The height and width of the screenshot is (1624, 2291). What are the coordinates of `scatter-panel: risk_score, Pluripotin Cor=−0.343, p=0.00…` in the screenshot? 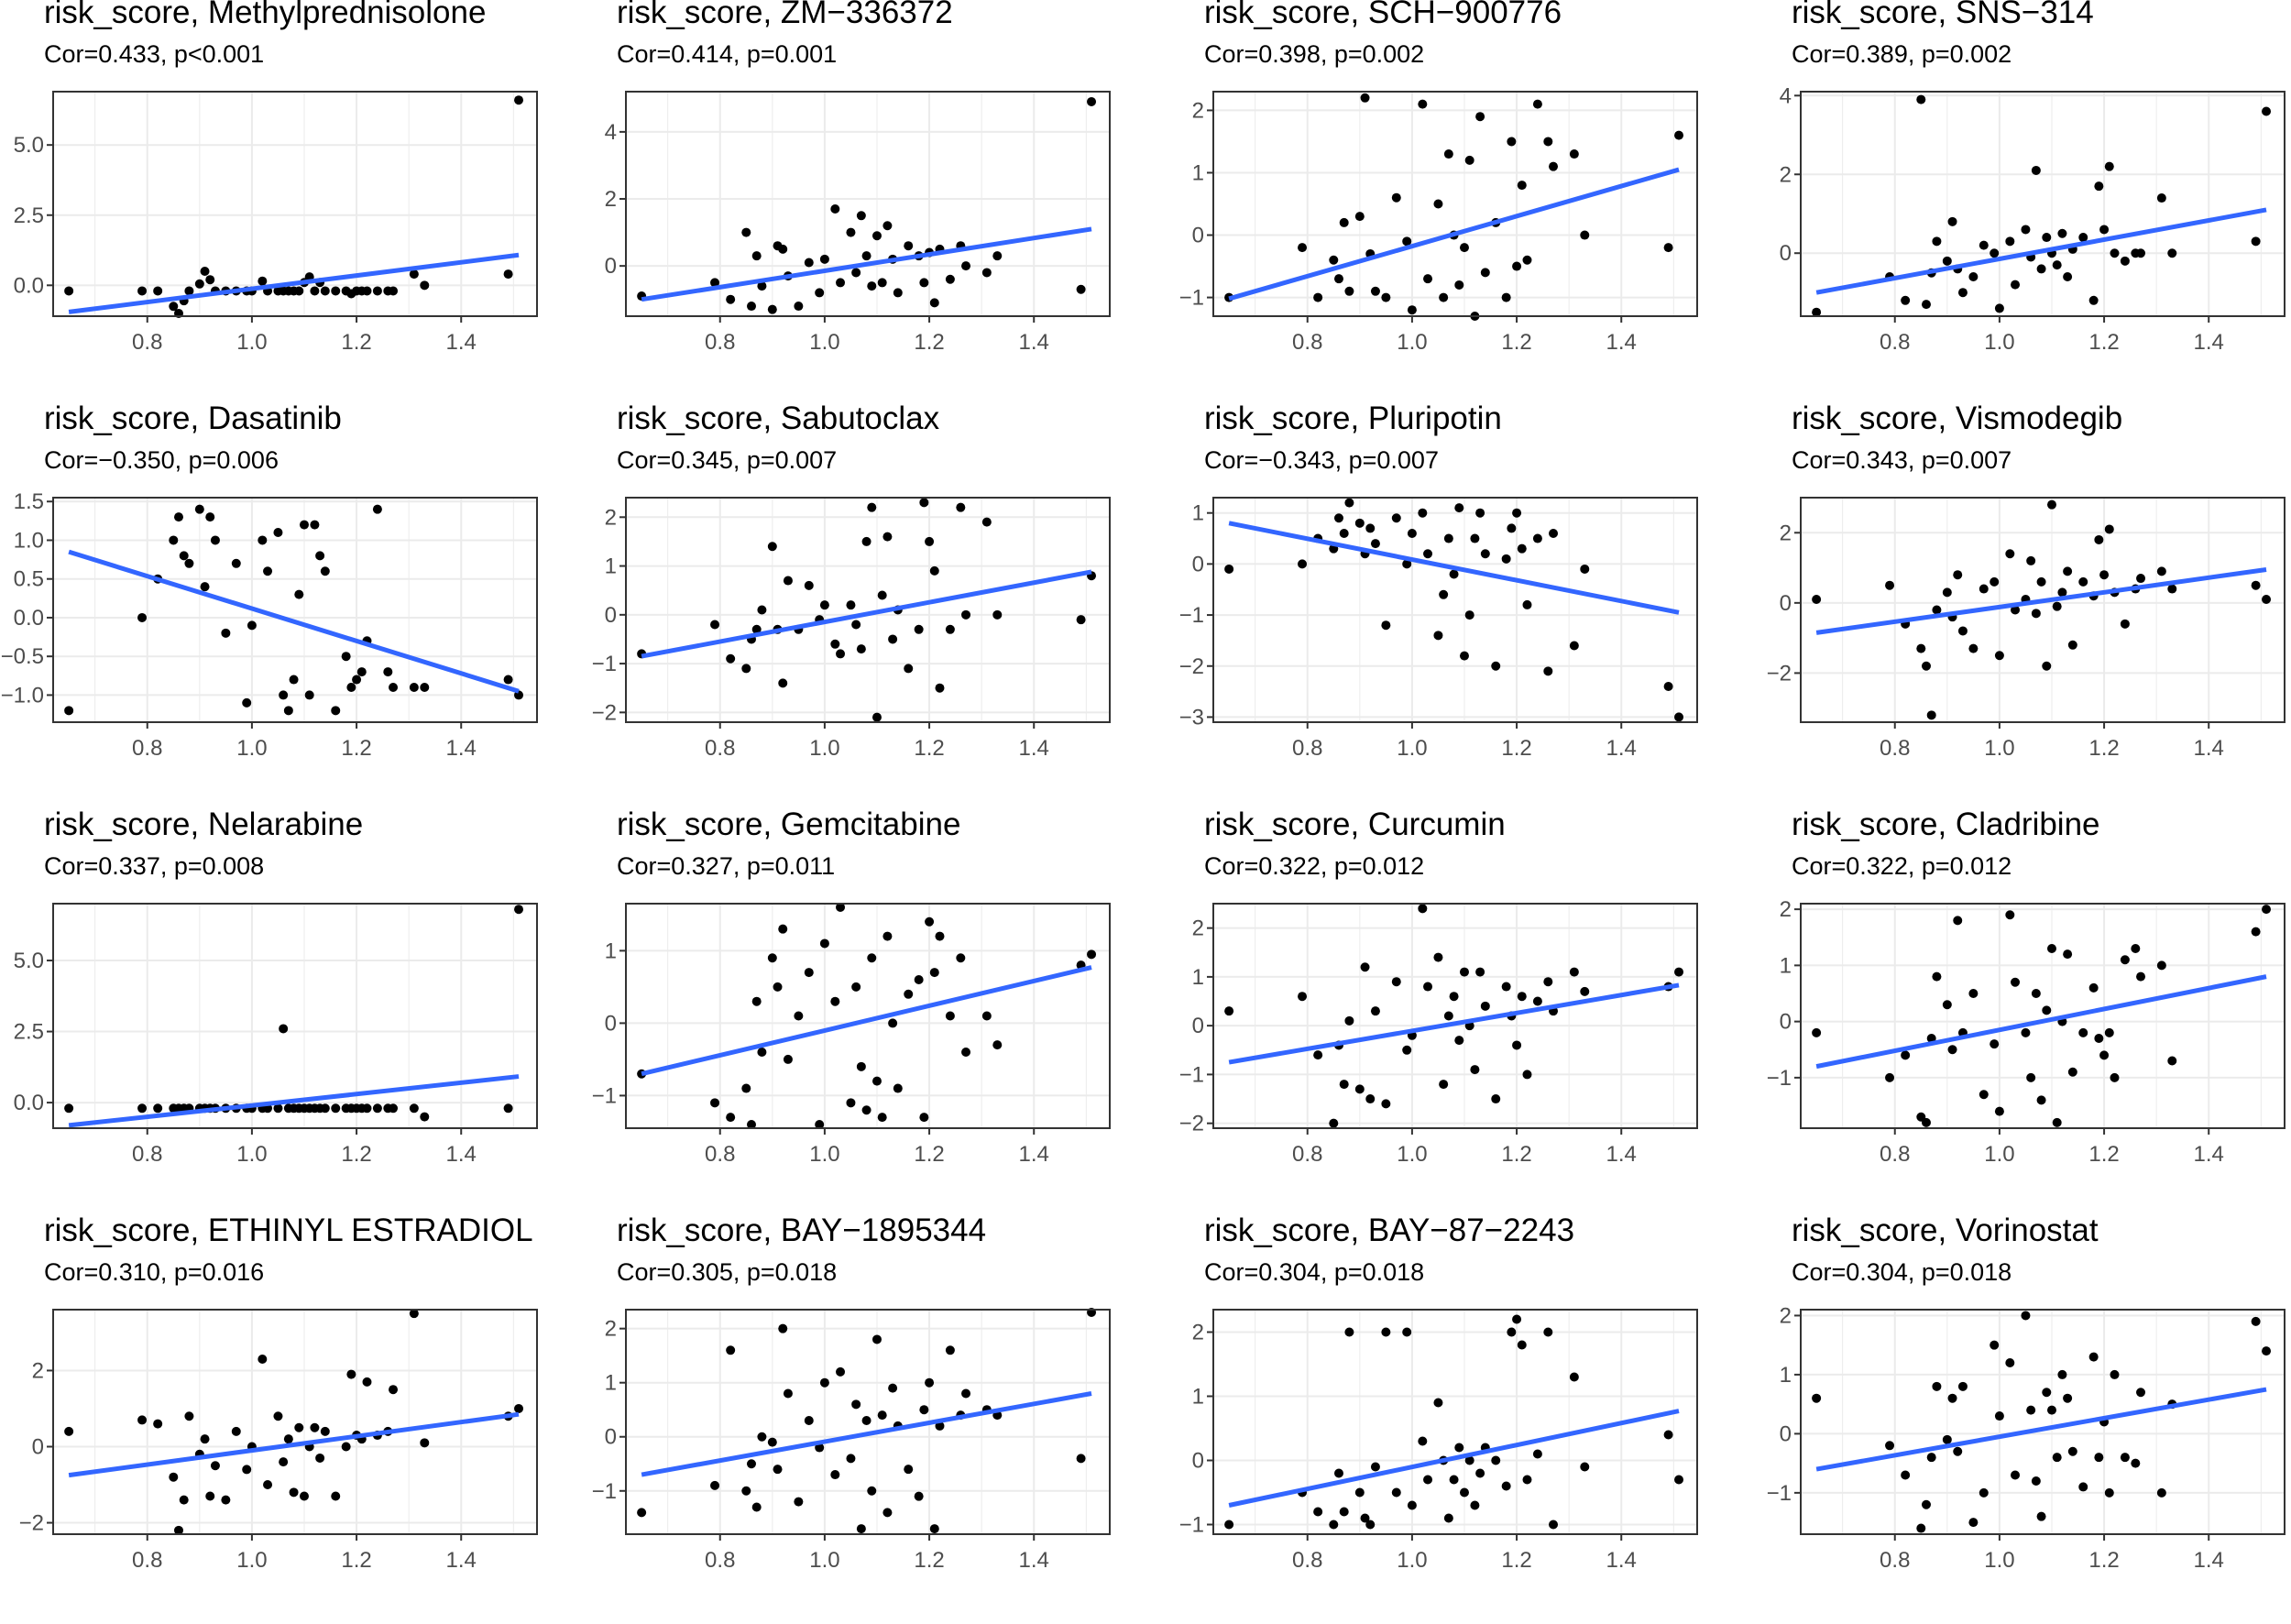 It's located at (1446, 606).